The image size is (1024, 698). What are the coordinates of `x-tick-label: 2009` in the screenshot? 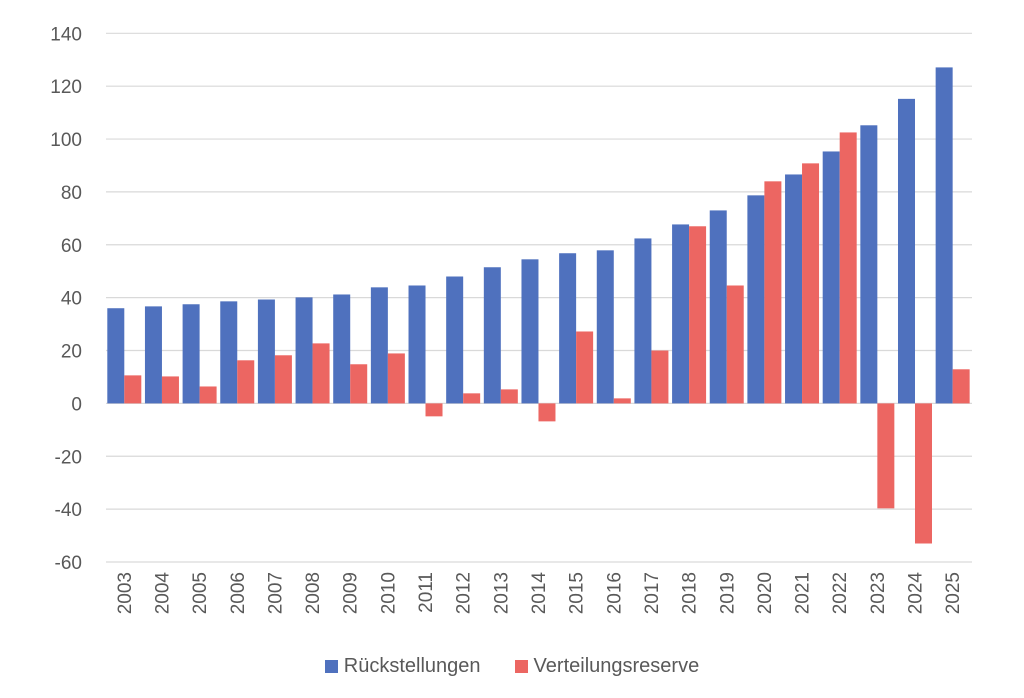 It's located at (351, 593).